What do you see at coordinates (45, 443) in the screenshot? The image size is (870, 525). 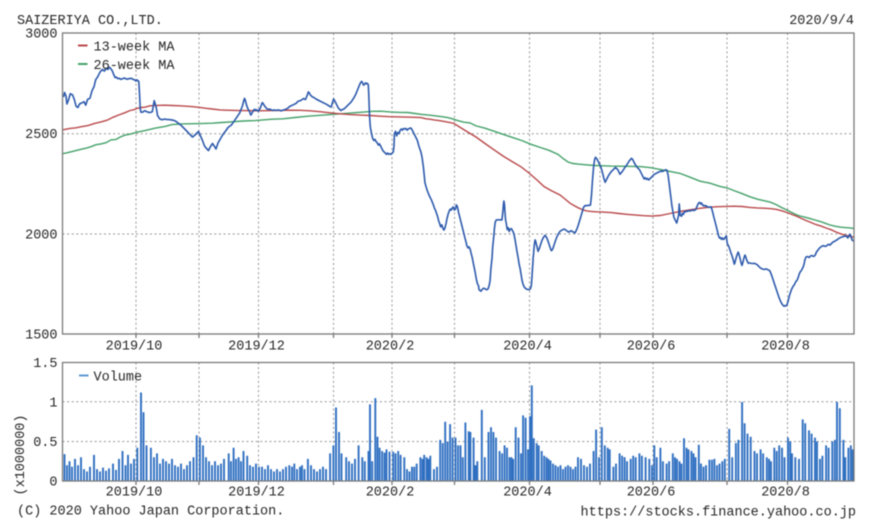 I see `svg-text: 0.5` at bounding box center [45, 443].